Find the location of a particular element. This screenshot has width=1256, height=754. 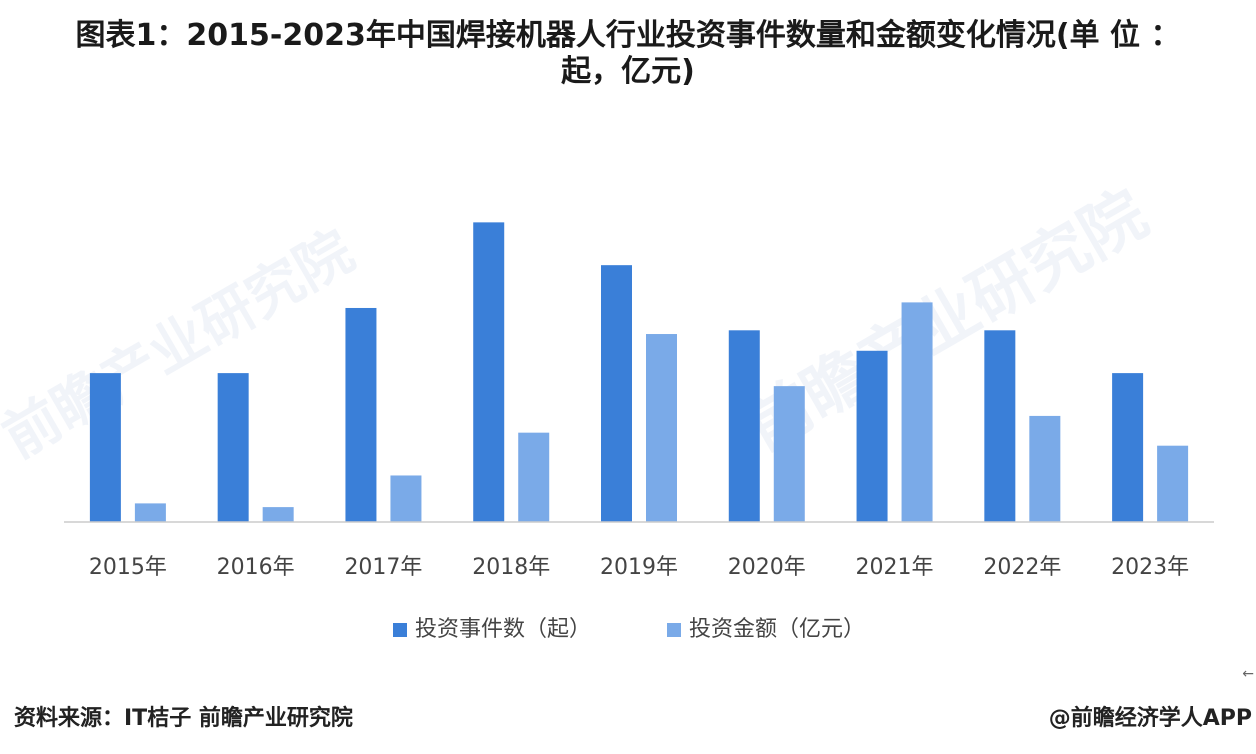

legend-swatch-events is located at coordinates (400, 630).